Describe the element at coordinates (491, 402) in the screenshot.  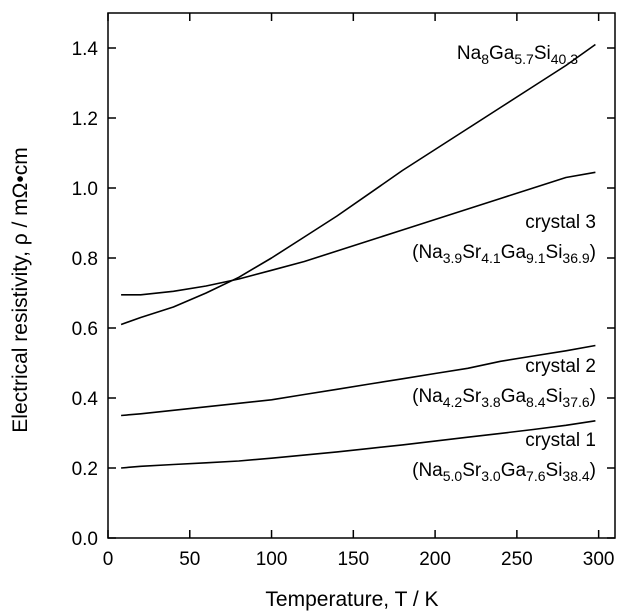
I see `subscript: 3.8` at that location.